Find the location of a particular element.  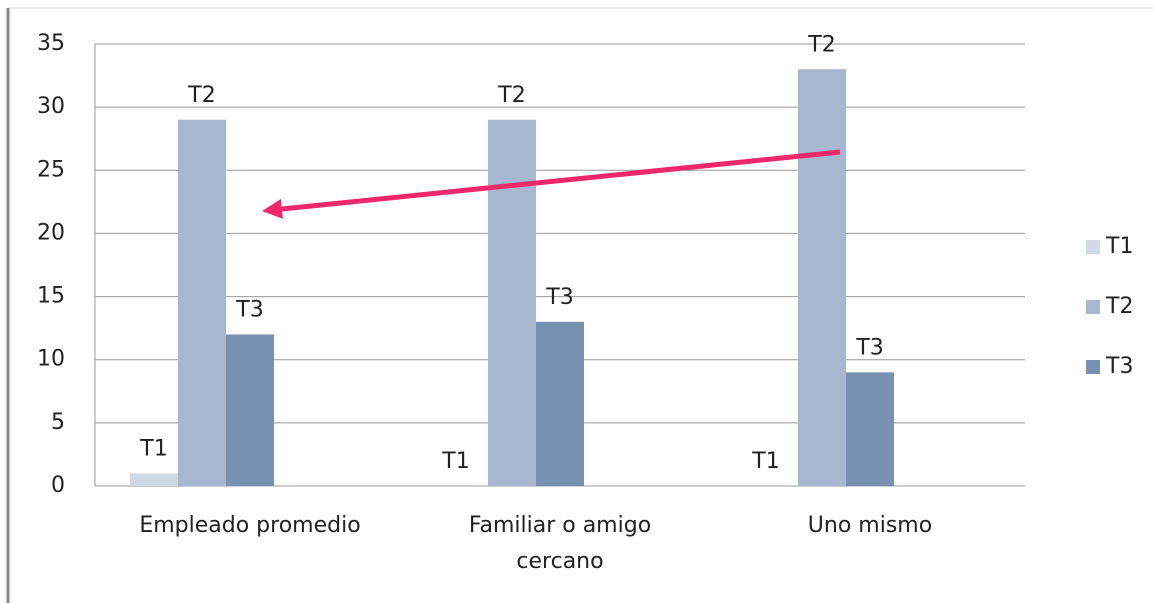

y-tick-label: 10 is located at coordinates (51, 359).